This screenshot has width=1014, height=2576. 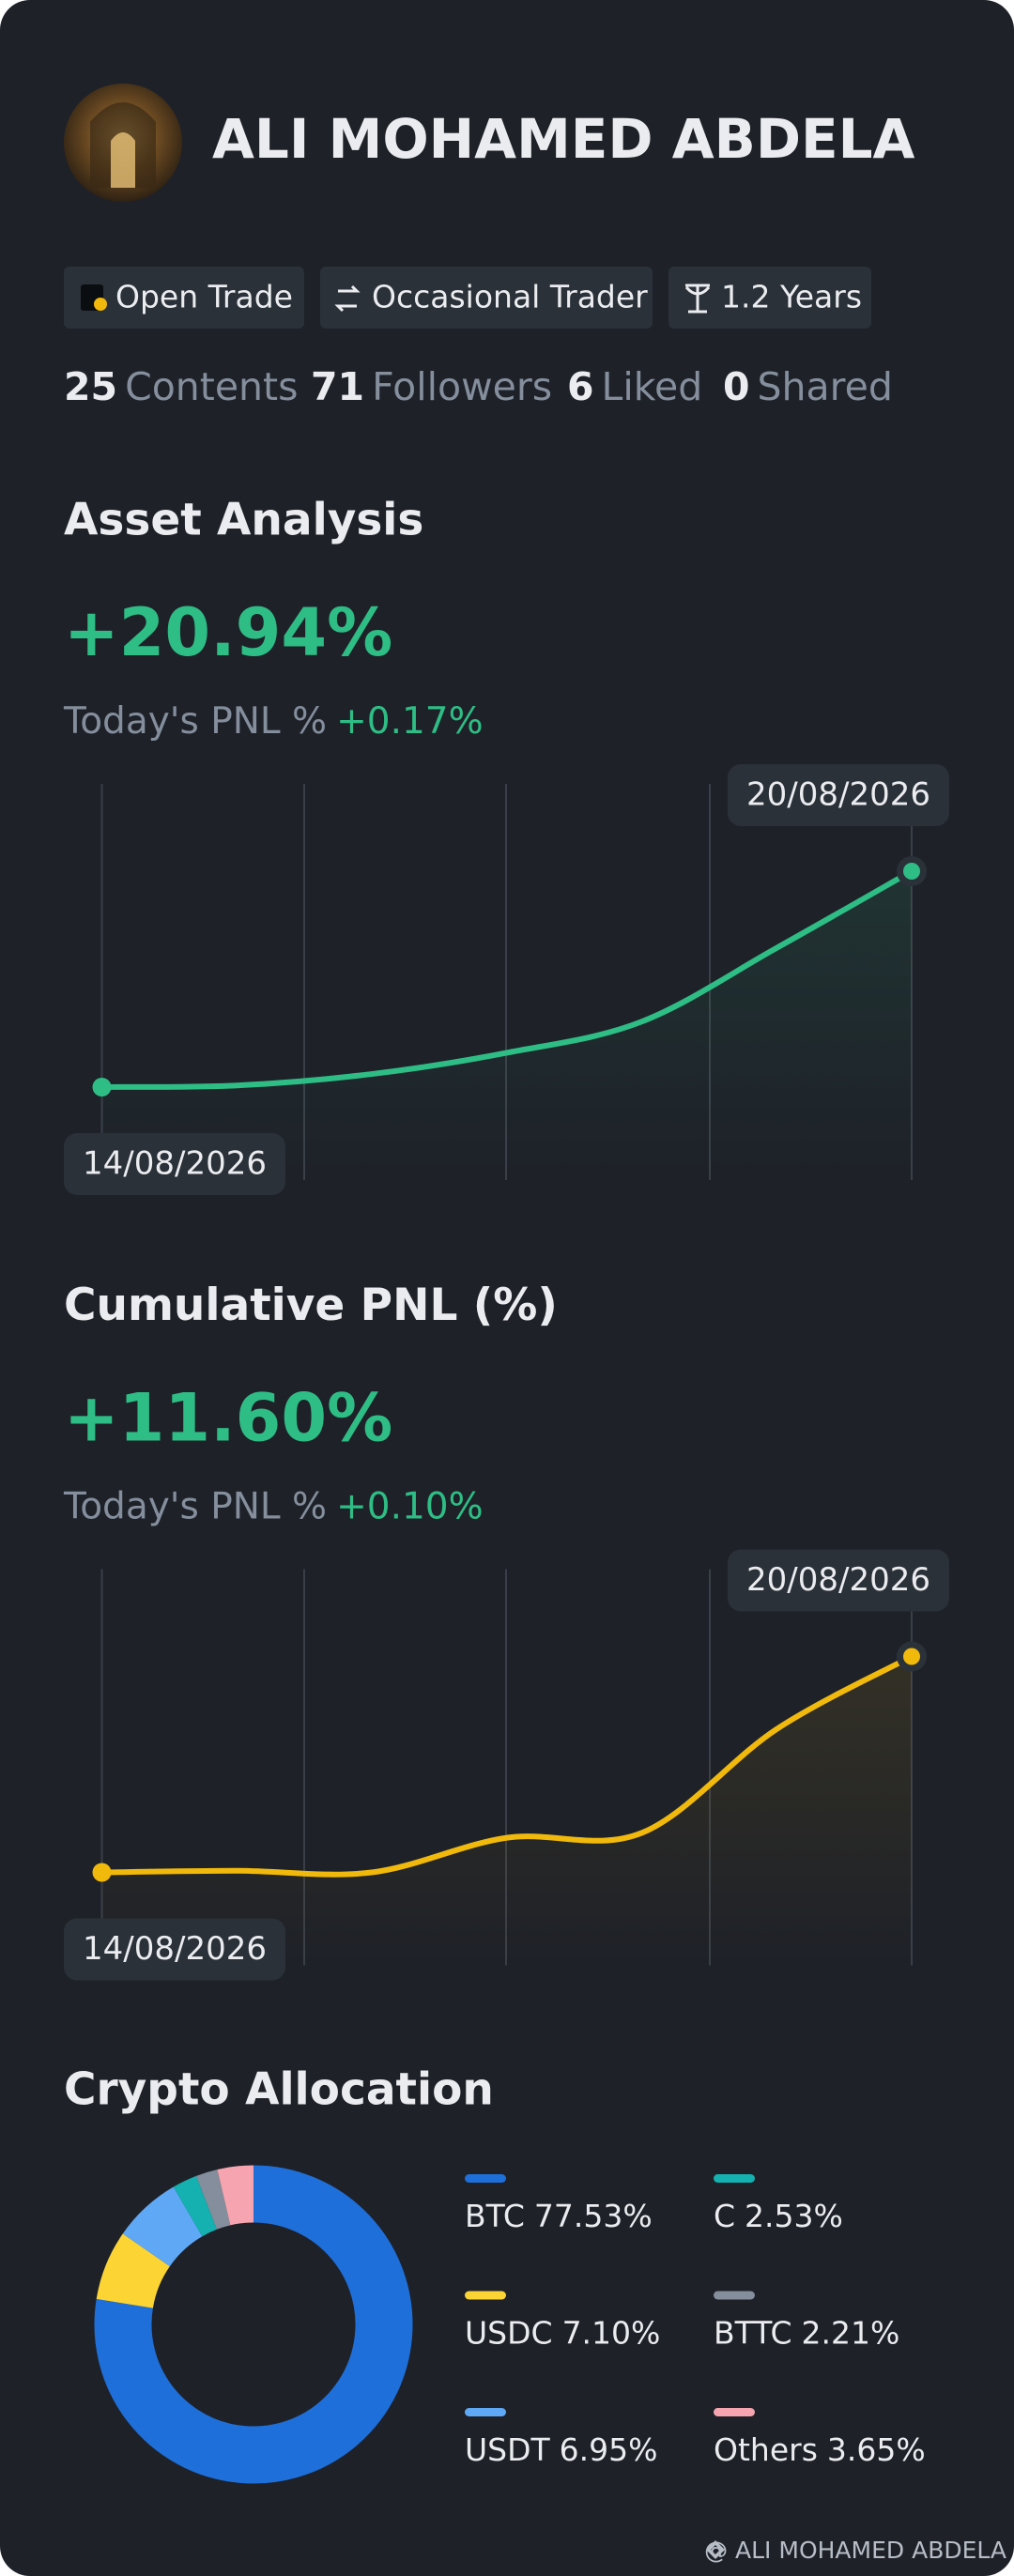 I want to click on legend-value: 77.53%, so click(x=594, y=2216).